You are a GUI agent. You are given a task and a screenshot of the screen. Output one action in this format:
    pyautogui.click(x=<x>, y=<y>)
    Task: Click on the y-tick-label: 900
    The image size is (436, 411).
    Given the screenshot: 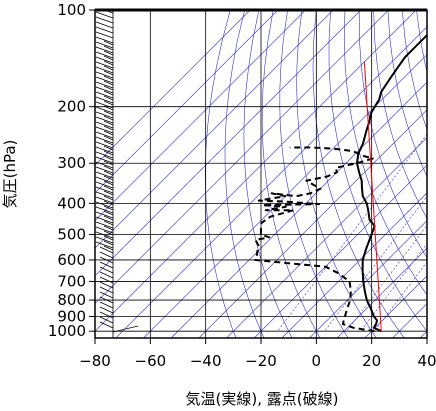 What is the action you would take?
    pyautogui.click(x=71, y=316)
    